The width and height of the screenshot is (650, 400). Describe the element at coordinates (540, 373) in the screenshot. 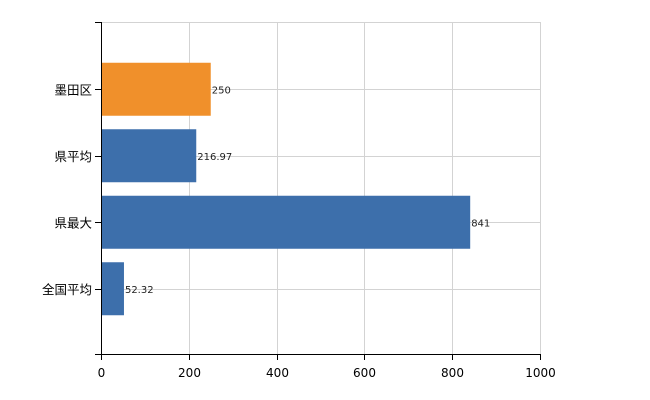

I see `x-tick-label: 1000` at that location.